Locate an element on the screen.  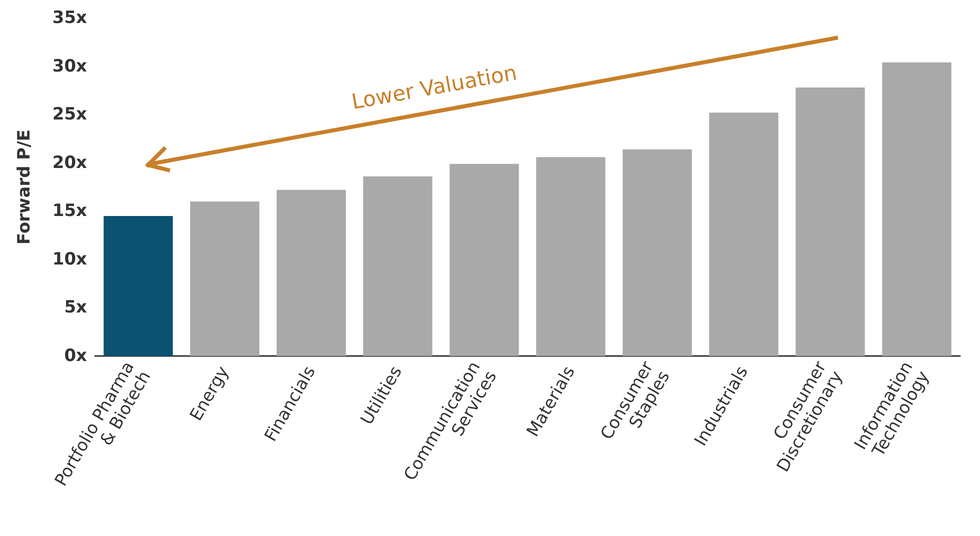
annotation: Lower Valuation is located at coordinates (434, 87).